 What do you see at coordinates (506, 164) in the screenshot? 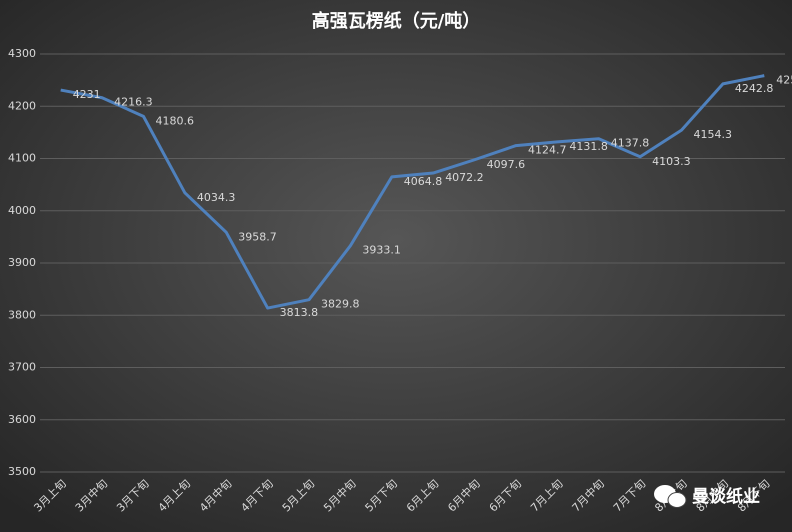
I see `data-label: 4097.6` at bounding box center [506, 164].